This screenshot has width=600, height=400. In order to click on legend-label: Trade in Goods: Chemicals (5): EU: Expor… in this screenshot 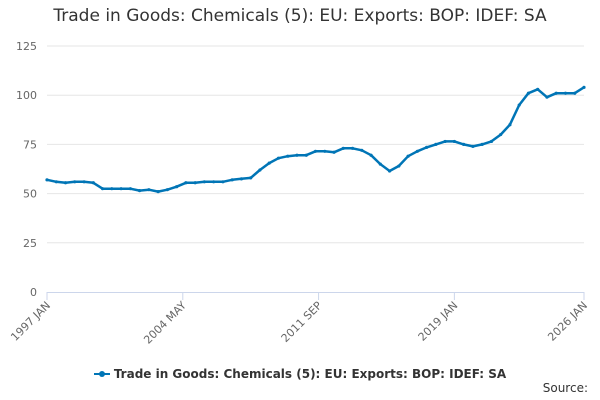, I will do `click(310, 374)`.